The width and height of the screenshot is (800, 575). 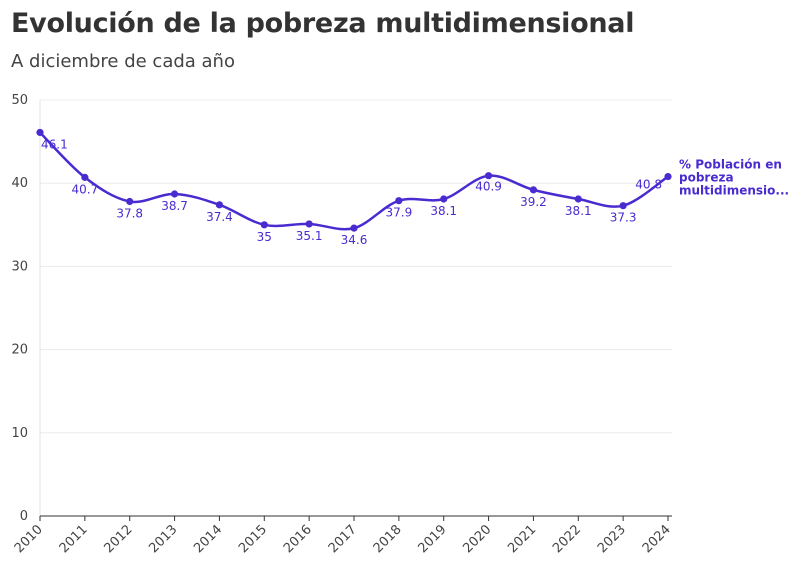 What do you see at coordinates (24, 516) in the screenshot?
I see `y-tick-label-0: 0` at bounding box center [24, 516].